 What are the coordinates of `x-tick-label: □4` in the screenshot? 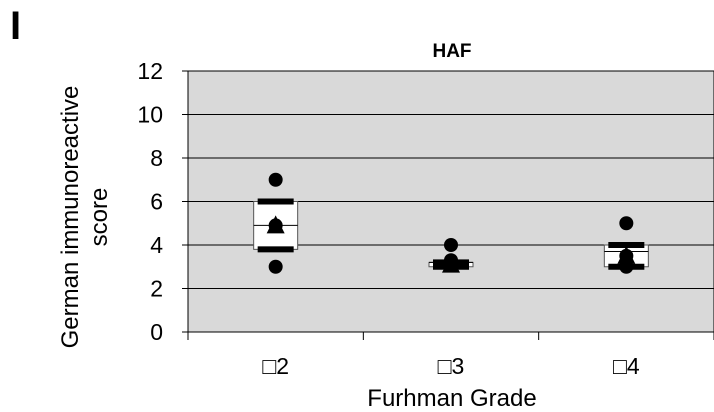 It's located at (626, 366).